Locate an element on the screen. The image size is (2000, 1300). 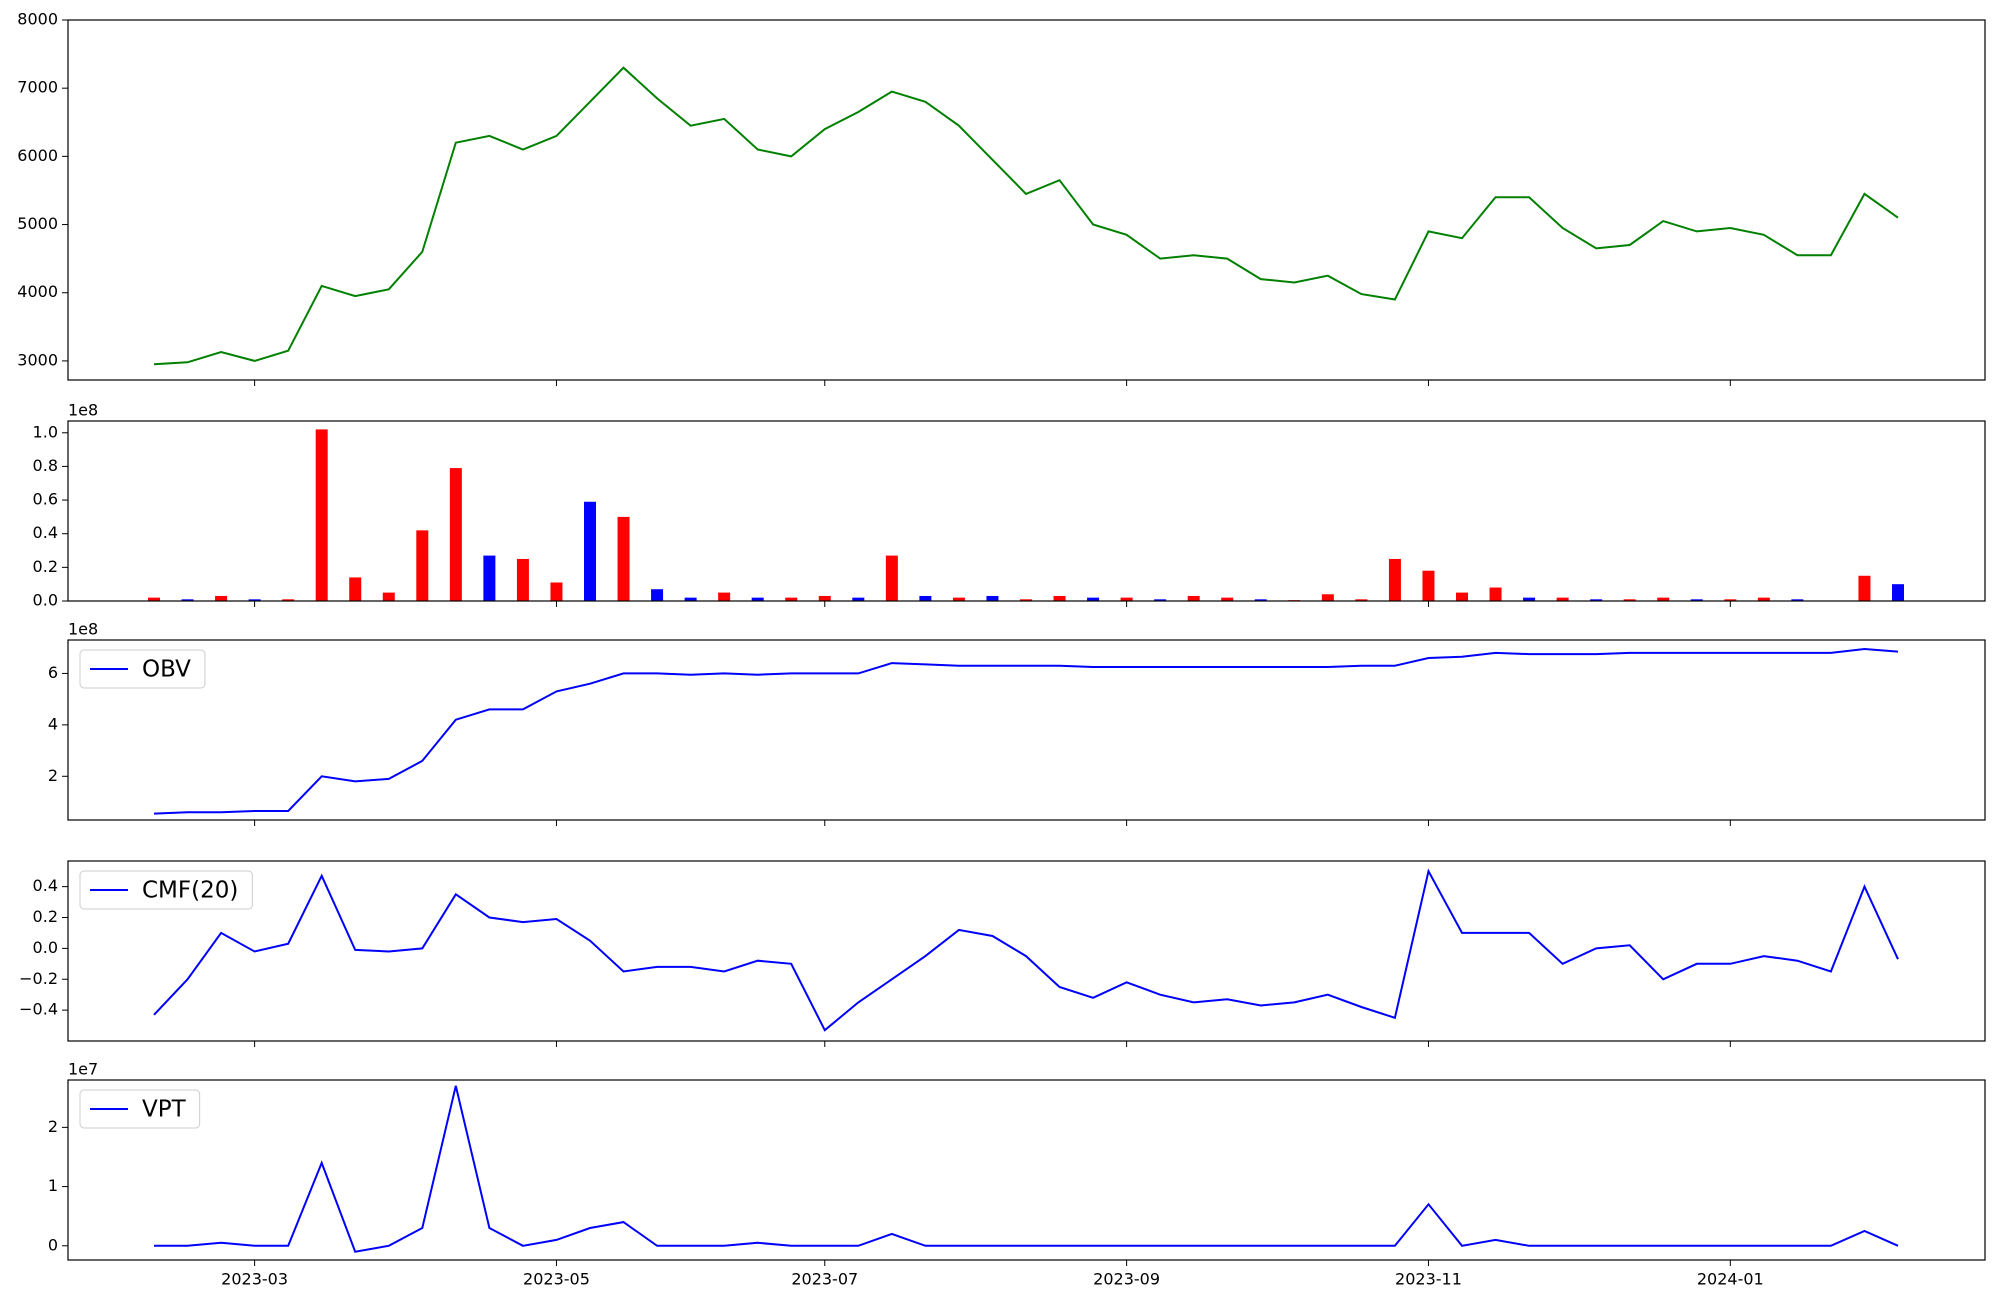
x-tick-label: 2024-01 is located at coordinates (1730, 1279).